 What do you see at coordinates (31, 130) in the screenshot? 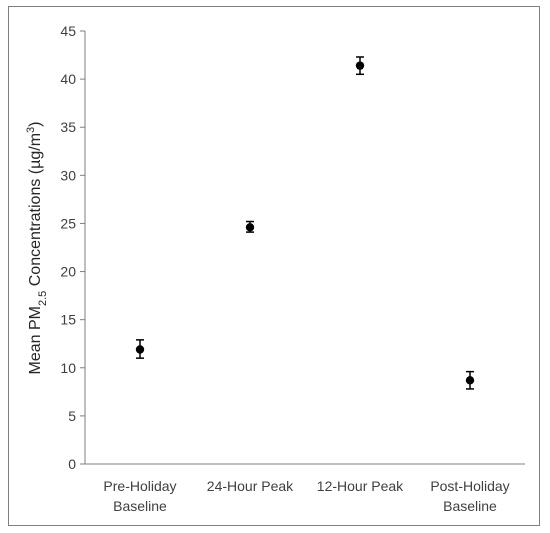
I see `y-axis-label-superscript: 3` at bounding box center [31, 130].